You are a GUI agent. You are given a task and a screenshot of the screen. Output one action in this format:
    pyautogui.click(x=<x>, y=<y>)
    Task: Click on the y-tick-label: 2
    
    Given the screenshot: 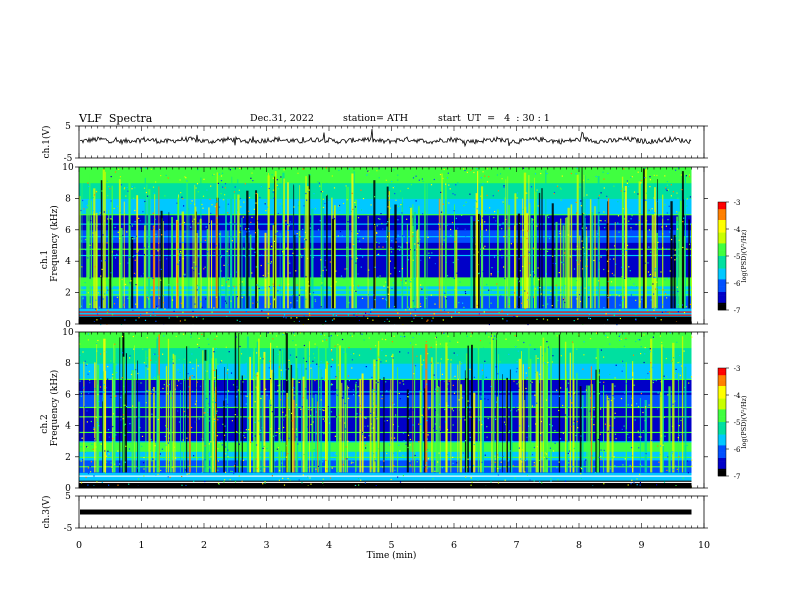 What is the action you would take?
    pyautogui.click(x=68, y=458)
    